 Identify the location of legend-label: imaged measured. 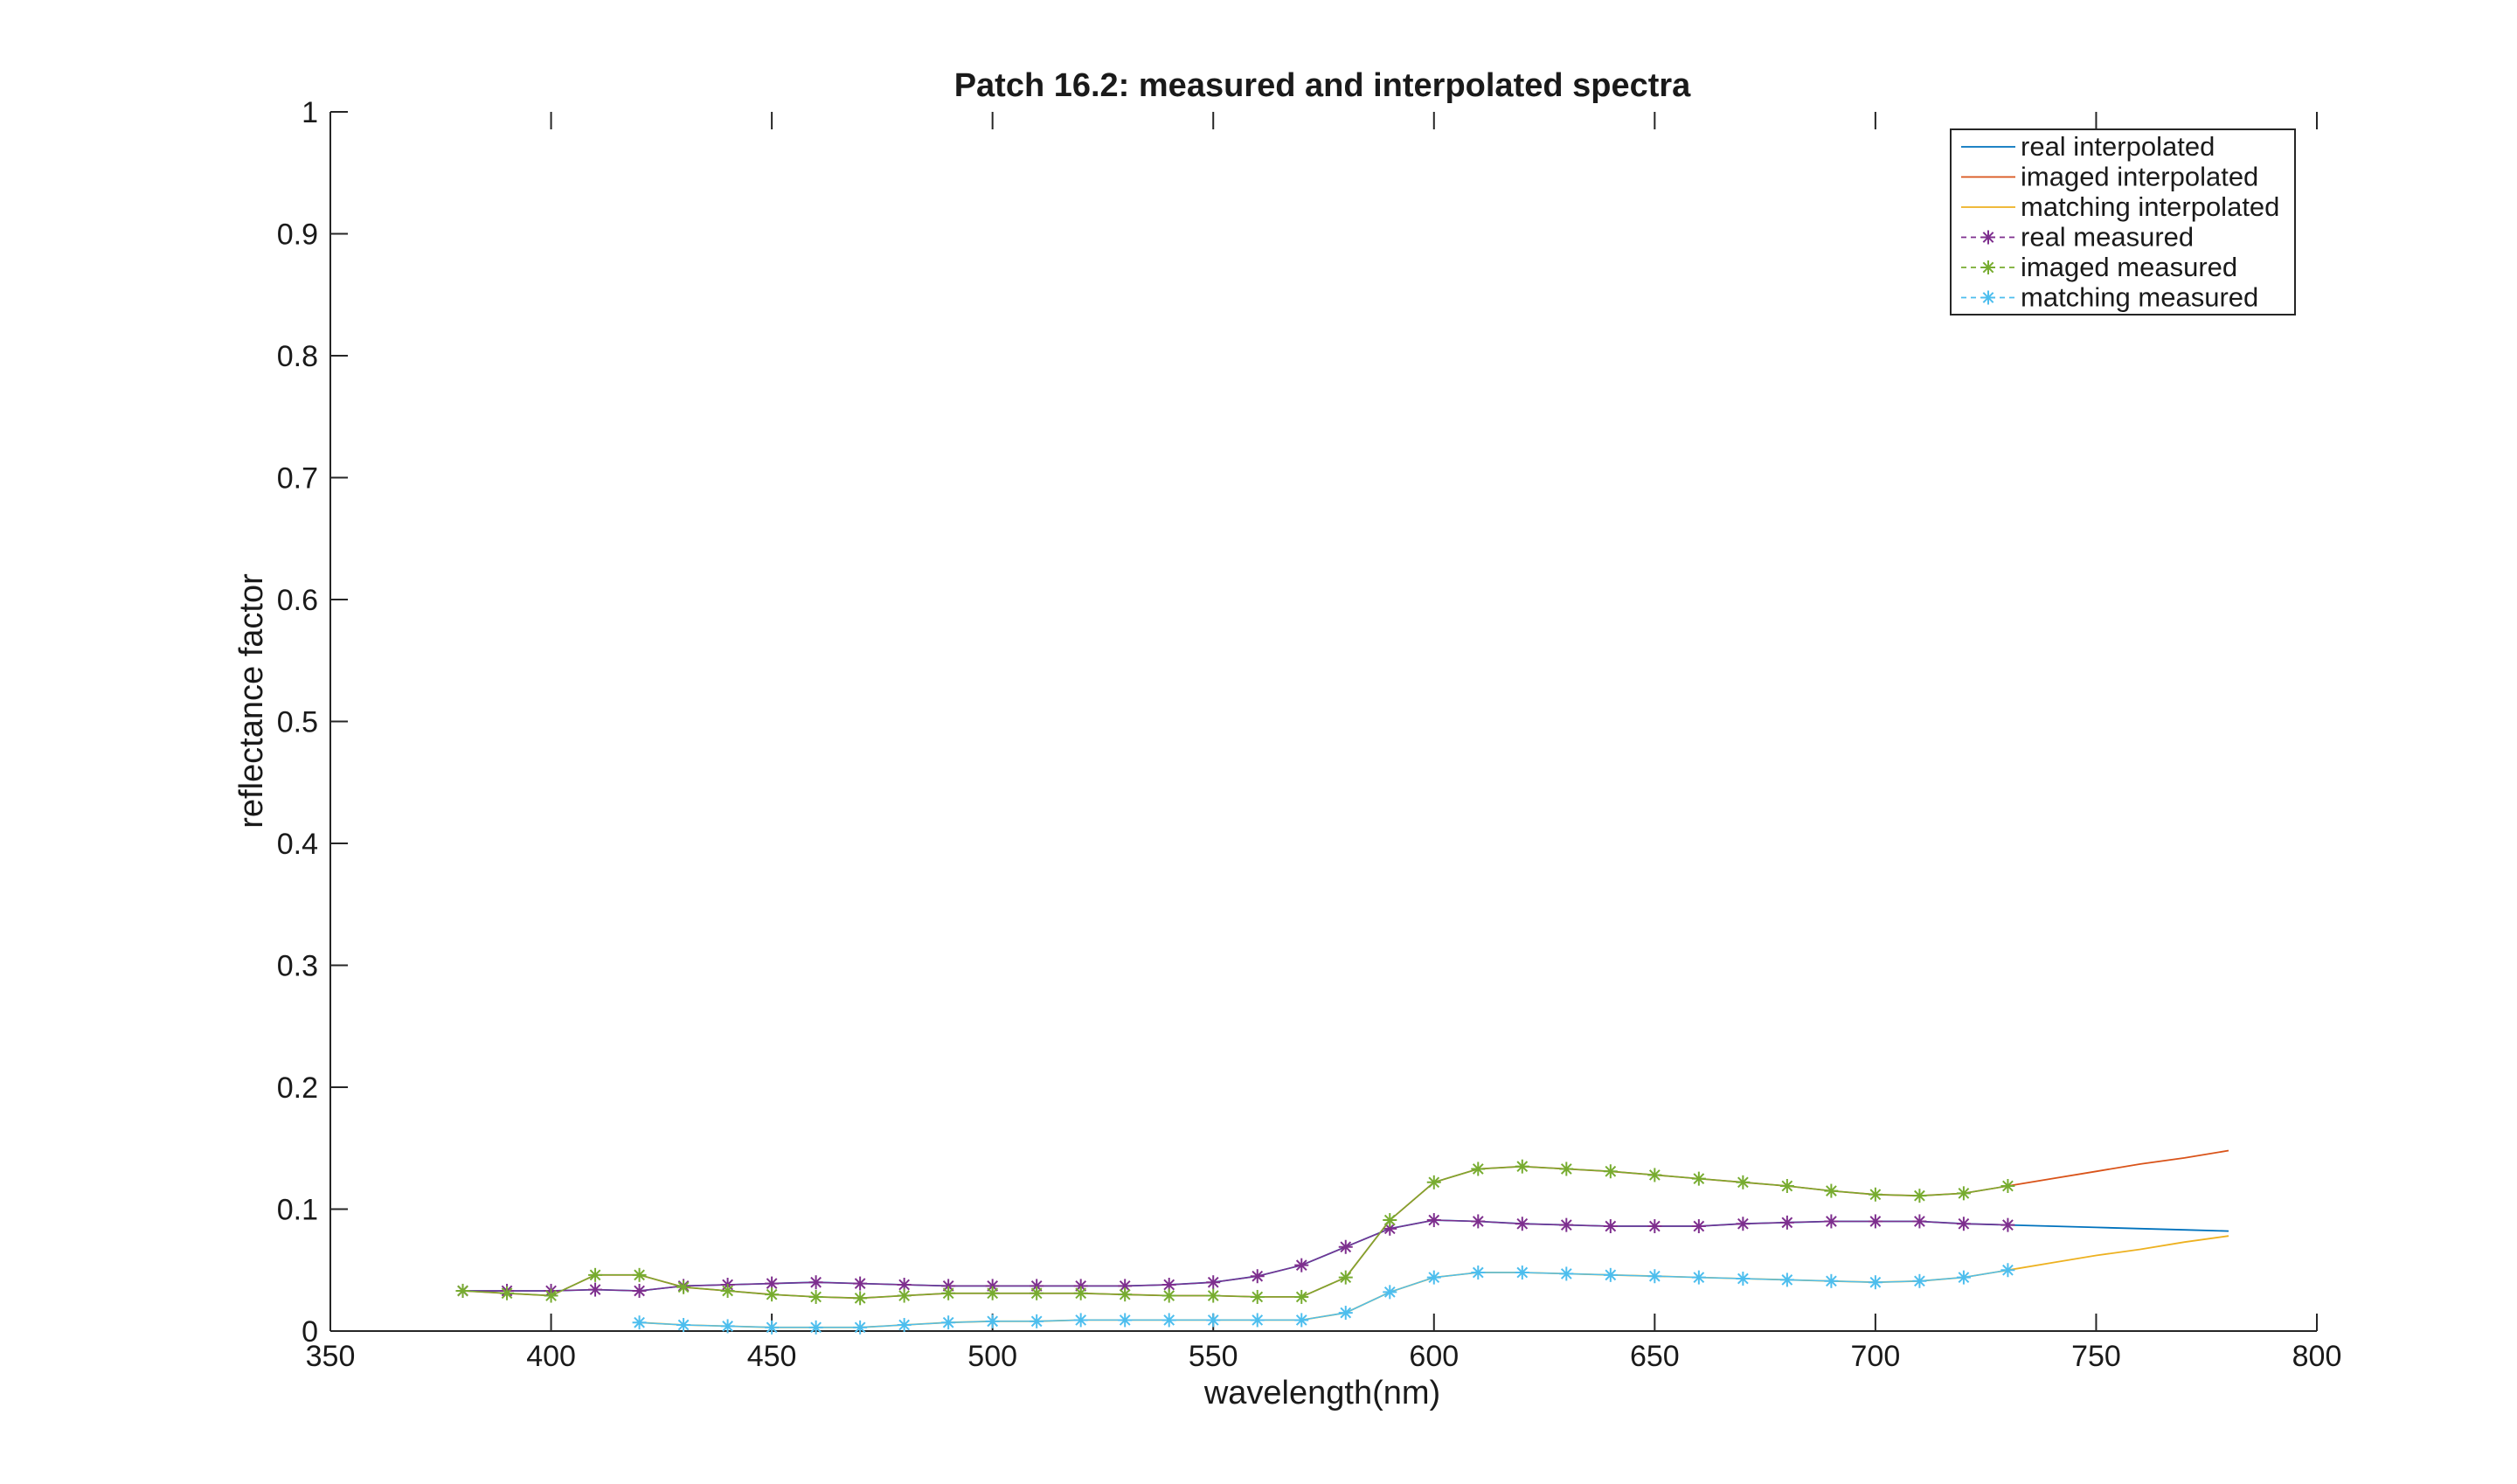
(2129, 267).